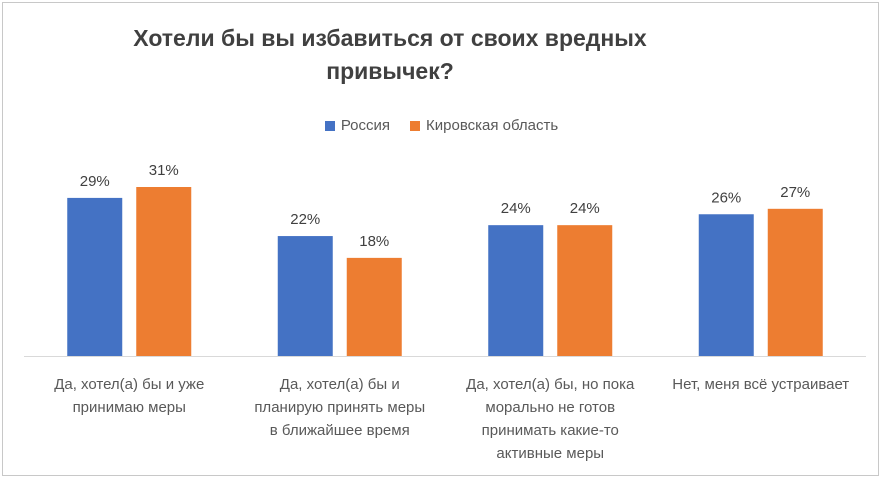  I want to click on data-label-kirov-1: 18%, so click(374, 241).